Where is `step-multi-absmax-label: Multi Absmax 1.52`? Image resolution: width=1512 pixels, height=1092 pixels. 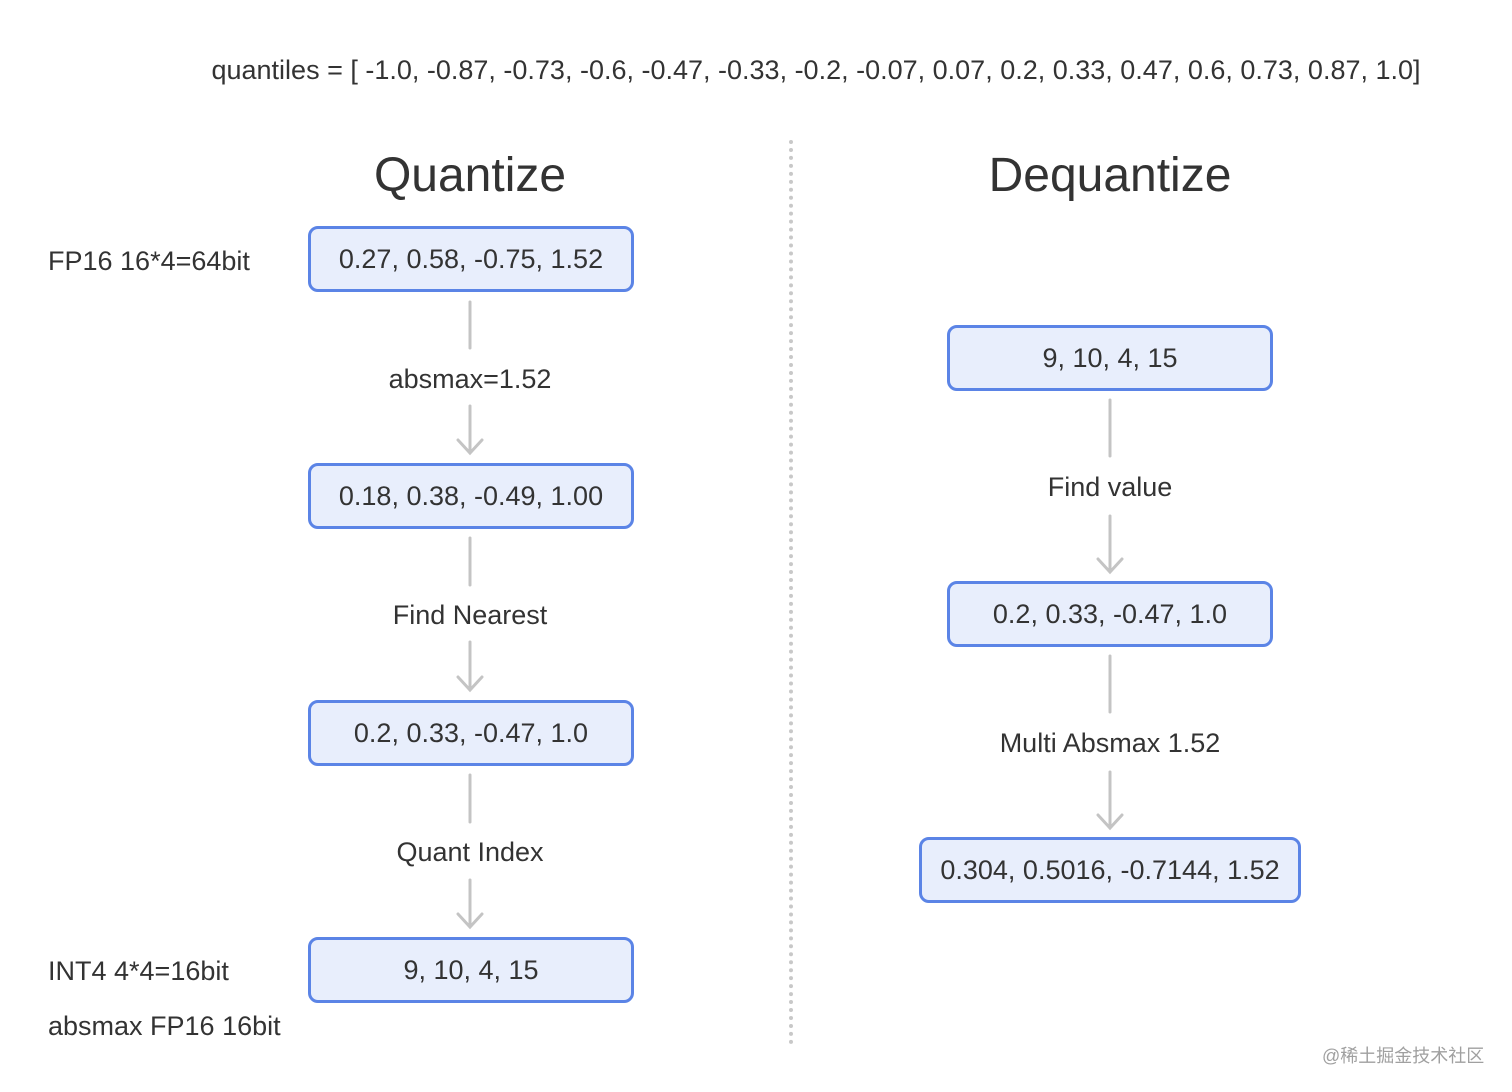
step-multi-absmax-label: Multi Absmax 1.52 is located at coordinates (1110, 743).